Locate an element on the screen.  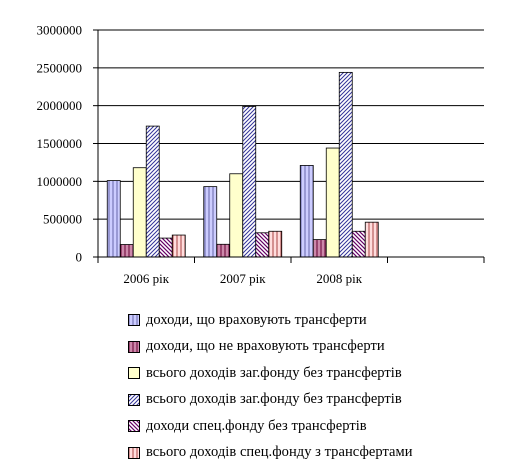
y-tick-label: 2000000 is located at coordinates (60, 105).